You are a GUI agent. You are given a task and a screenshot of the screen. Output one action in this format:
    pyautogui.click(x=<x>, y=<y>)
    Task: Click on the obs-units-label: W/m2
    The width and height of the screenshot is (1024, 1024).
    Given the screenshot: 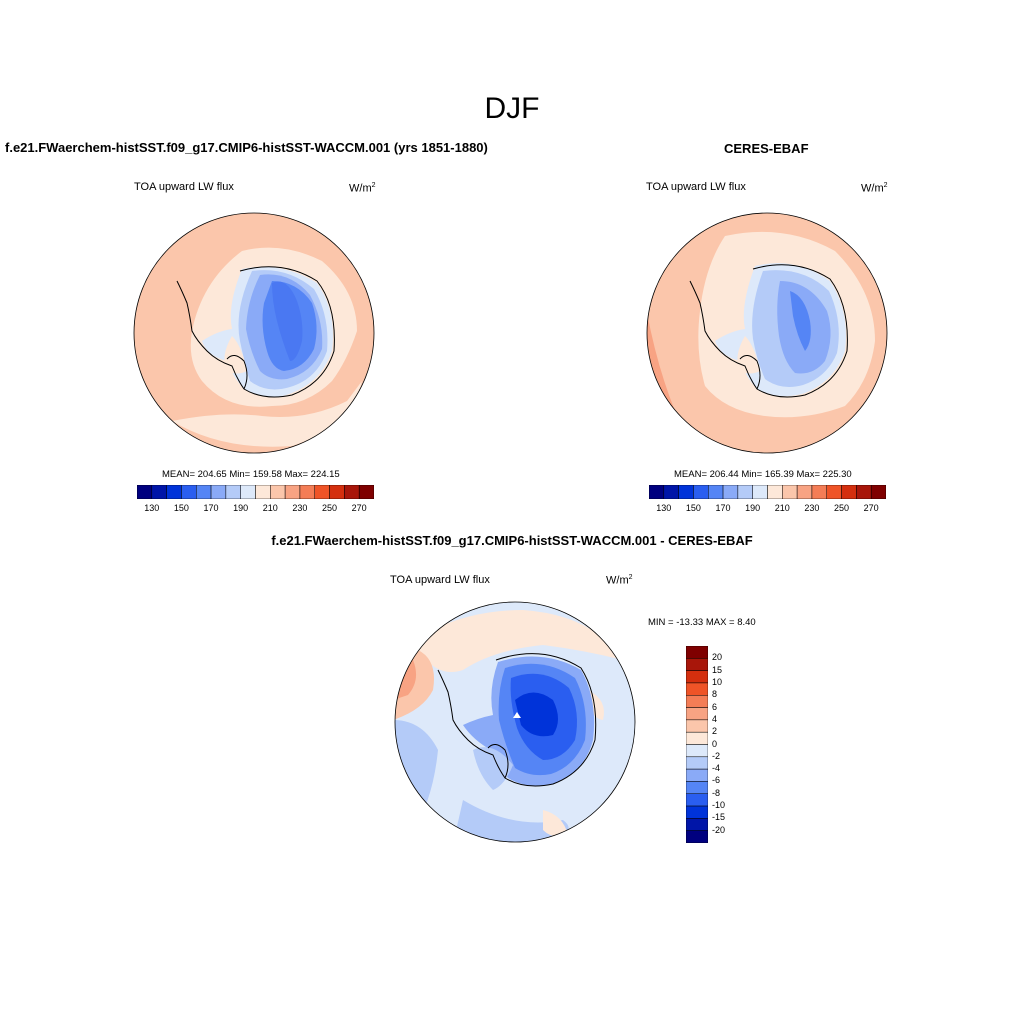 What is the action you would take?
    pyautogui.click(x=874, y=188)
    